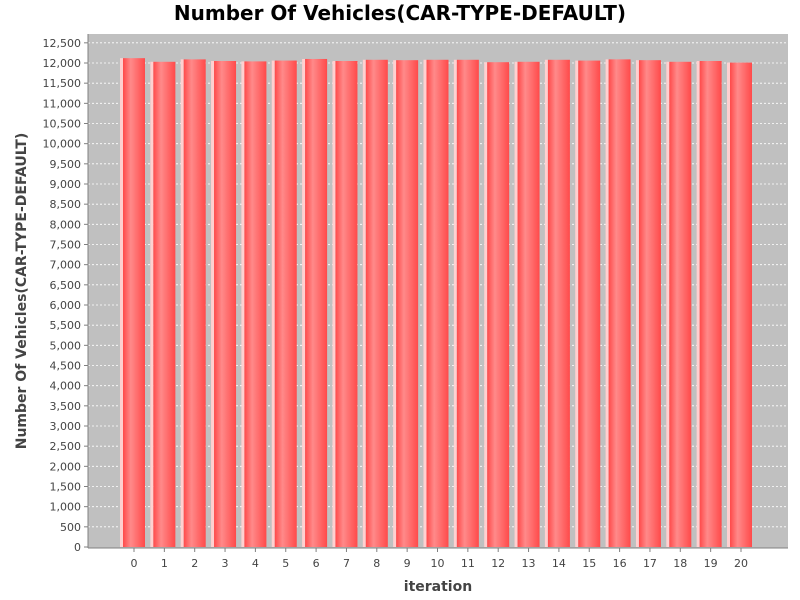 This screenshot has height=600, width=800. What do you see at coordinates (559, 563) in the screenshot?
I see `x-tick-label: 14` at bounding box center [559, 563].